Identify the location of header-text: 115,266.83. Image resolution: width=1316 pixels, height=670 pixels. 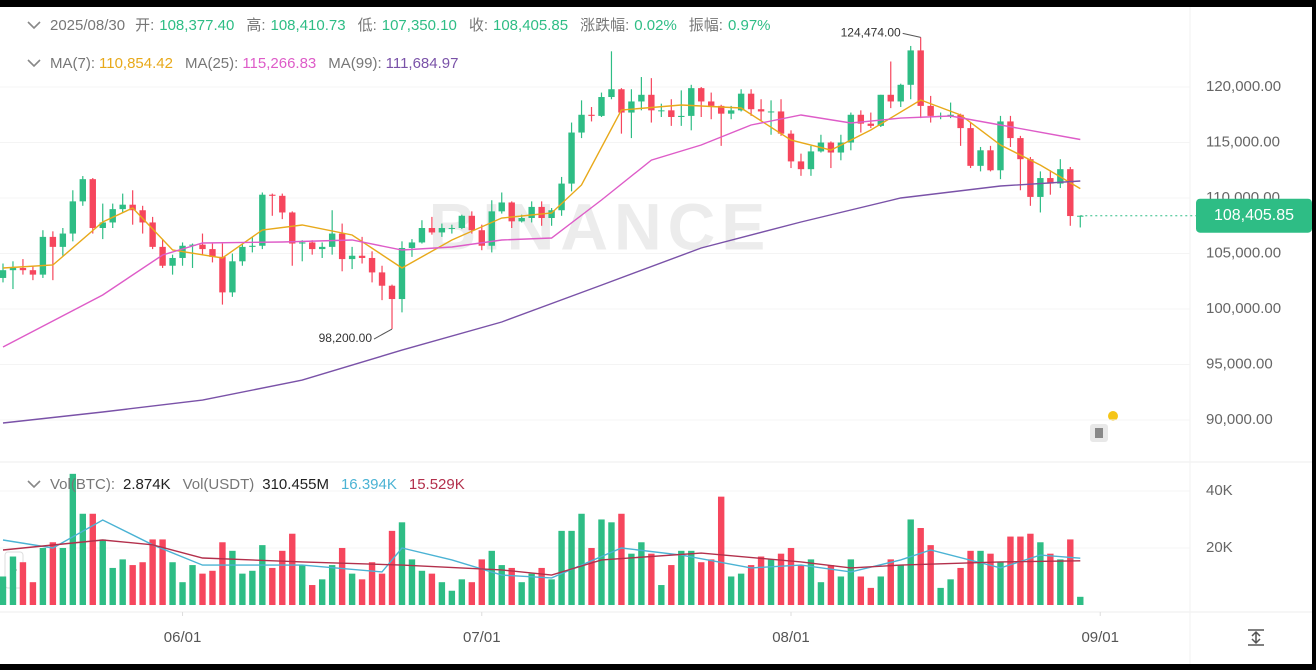
(279, 63).